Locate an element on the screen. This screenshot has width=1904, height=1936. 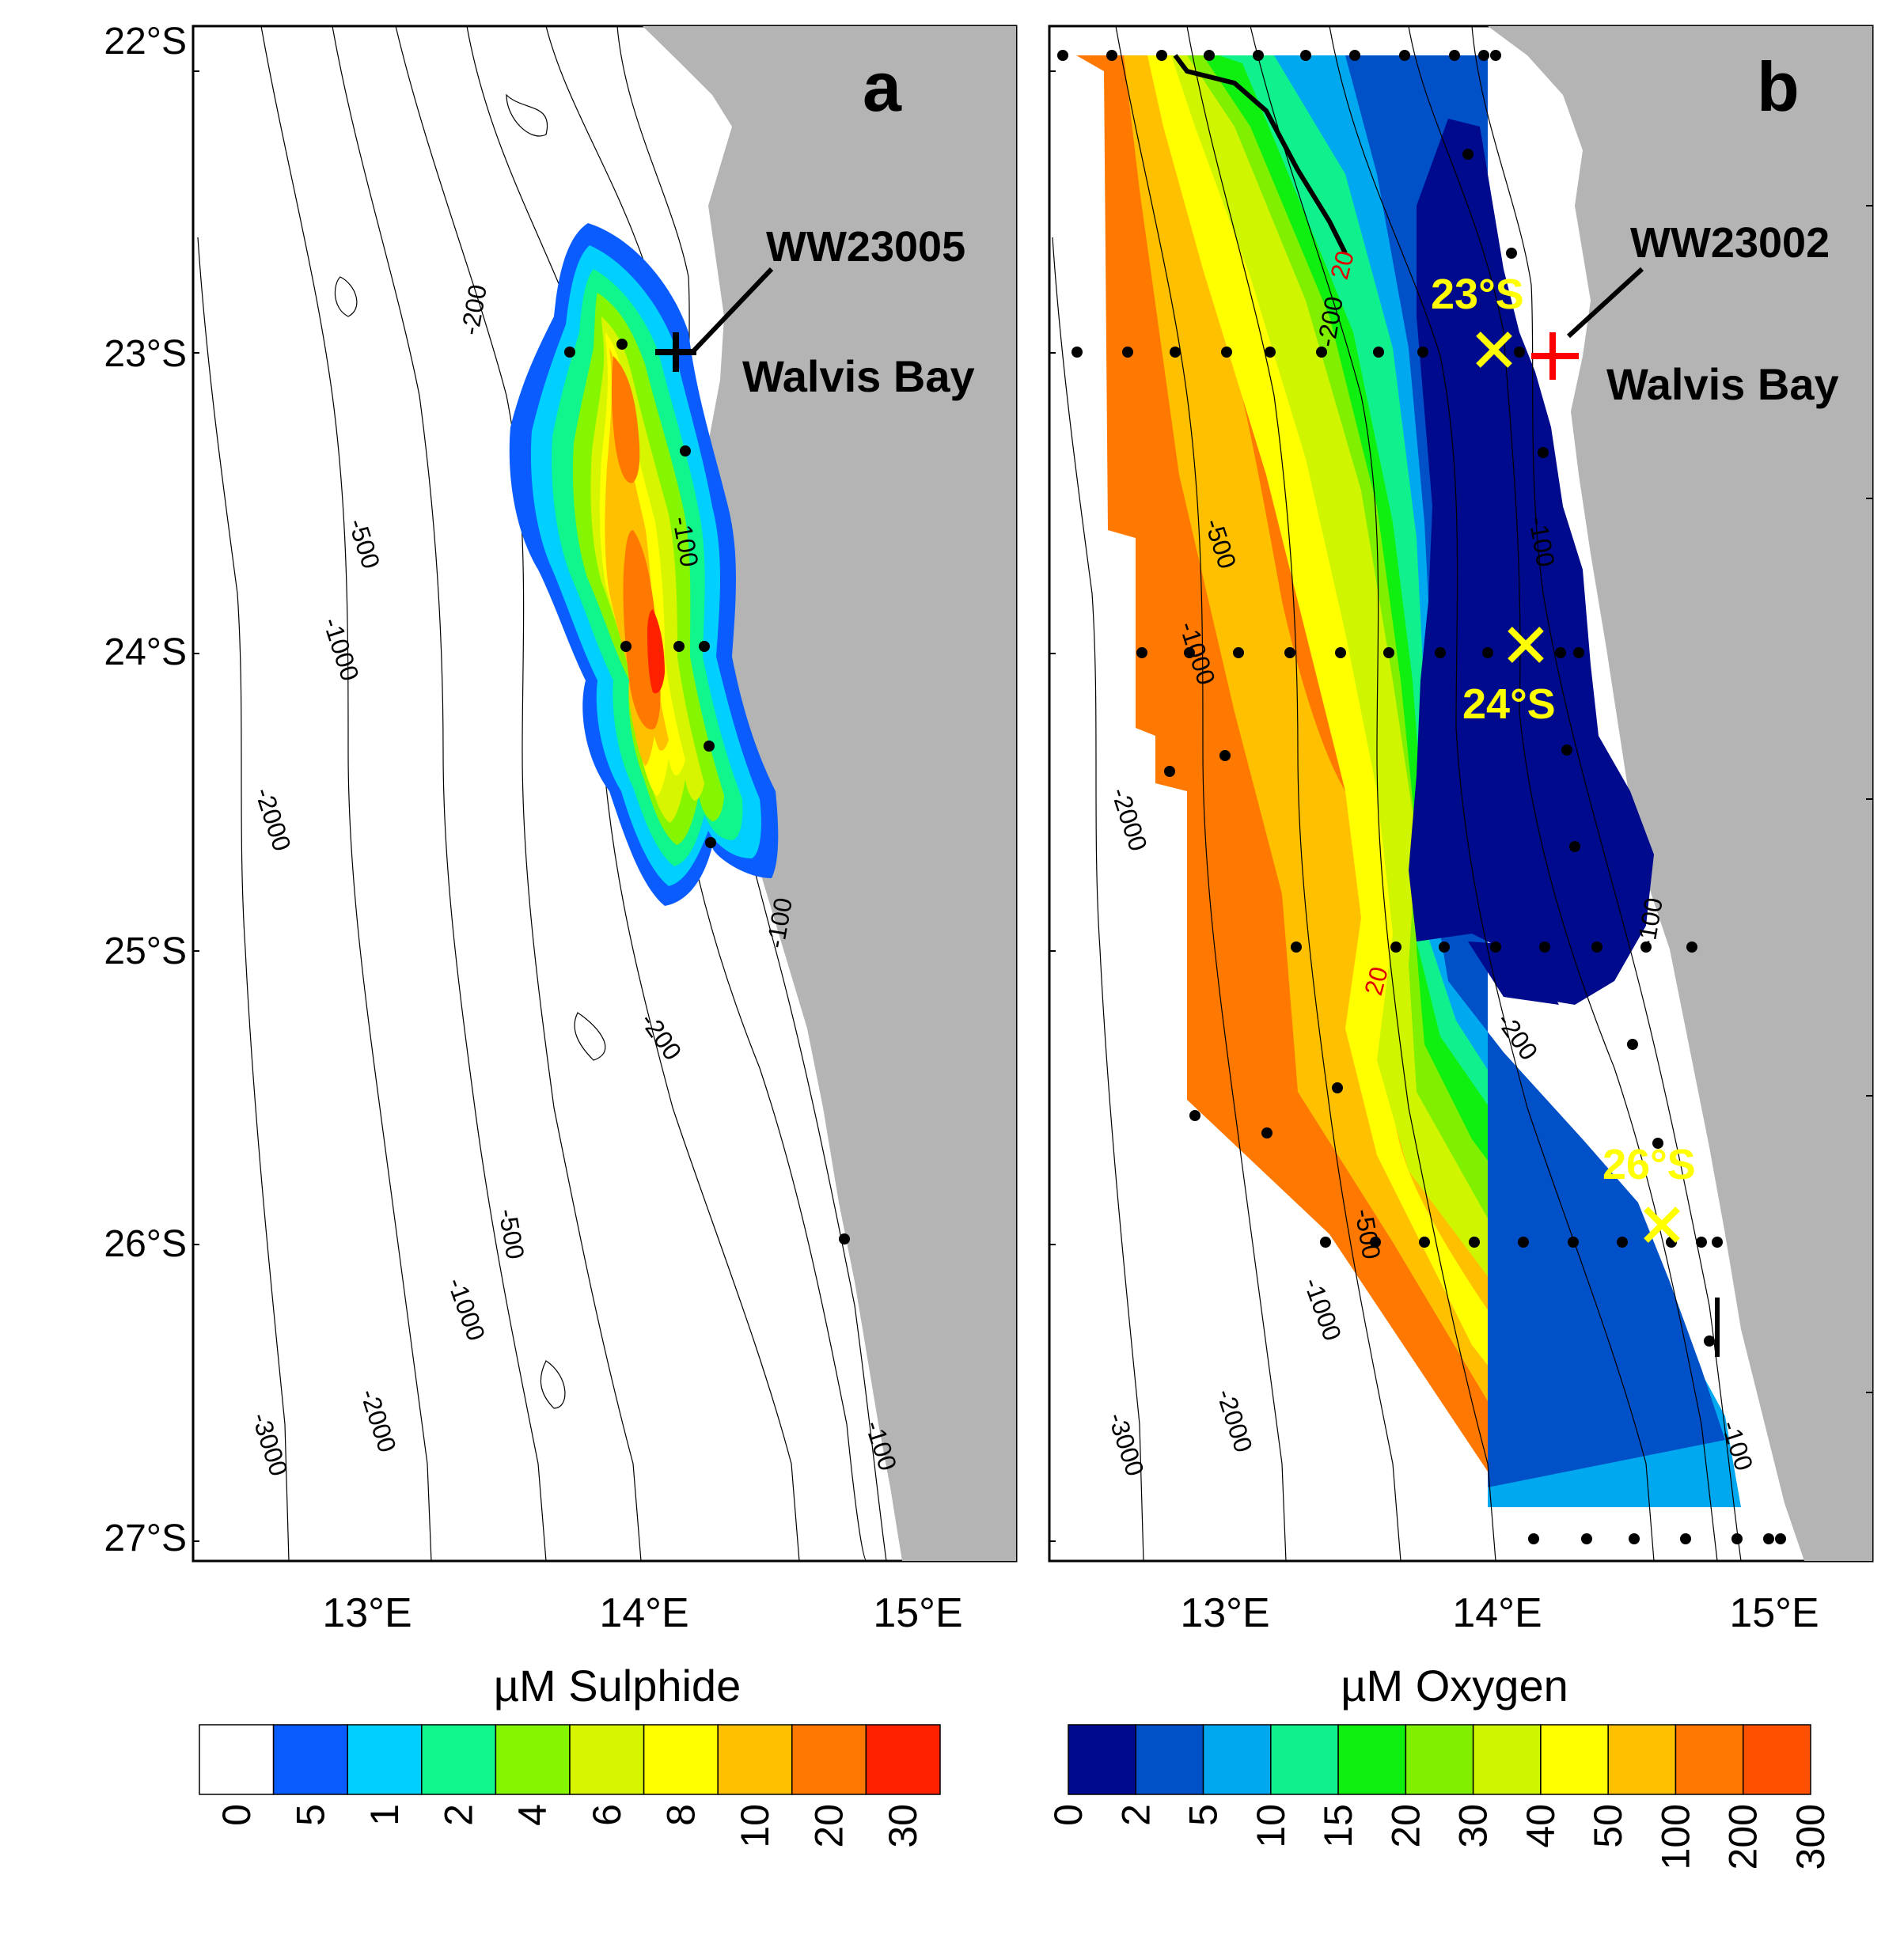
lat-label: 26°S is located at coordinates (145, 1244).